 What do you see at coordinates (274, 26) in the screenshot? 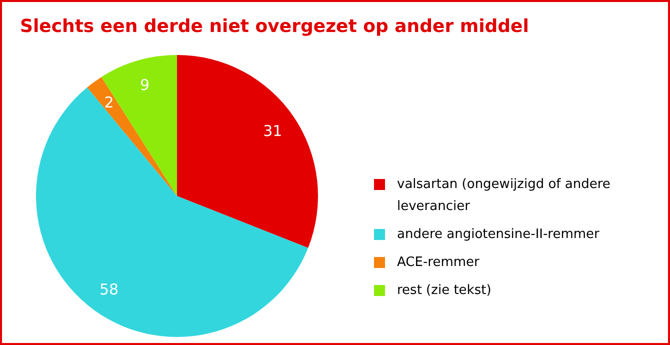
I see `chart-title: Slechts een derde niet overgezet op ander middel` at bounding box center [274, 26].